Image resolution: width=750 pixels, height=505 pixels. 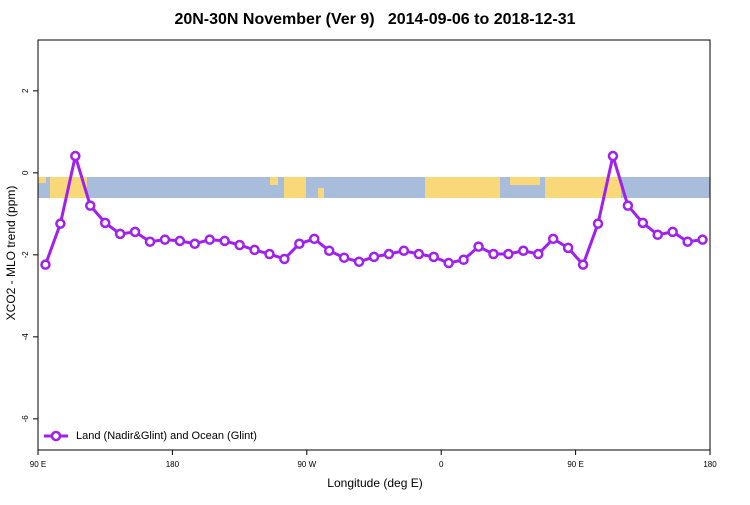 What do you see at coordinates (166, 436) in the screenshot?
I see `legend-label: Land (Nadir&Glint) and Ocean (Glint)` at bounding box center [166, 436].